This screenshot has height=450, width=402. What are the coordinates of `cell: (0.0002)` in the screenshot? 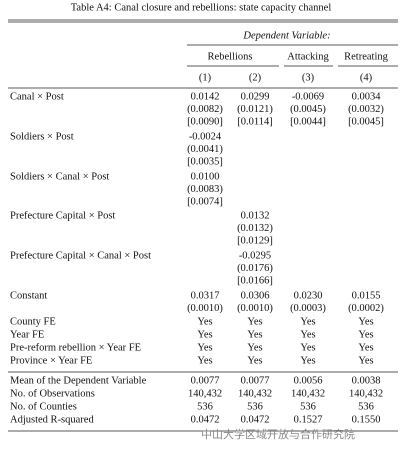 It's located at (366, 308).